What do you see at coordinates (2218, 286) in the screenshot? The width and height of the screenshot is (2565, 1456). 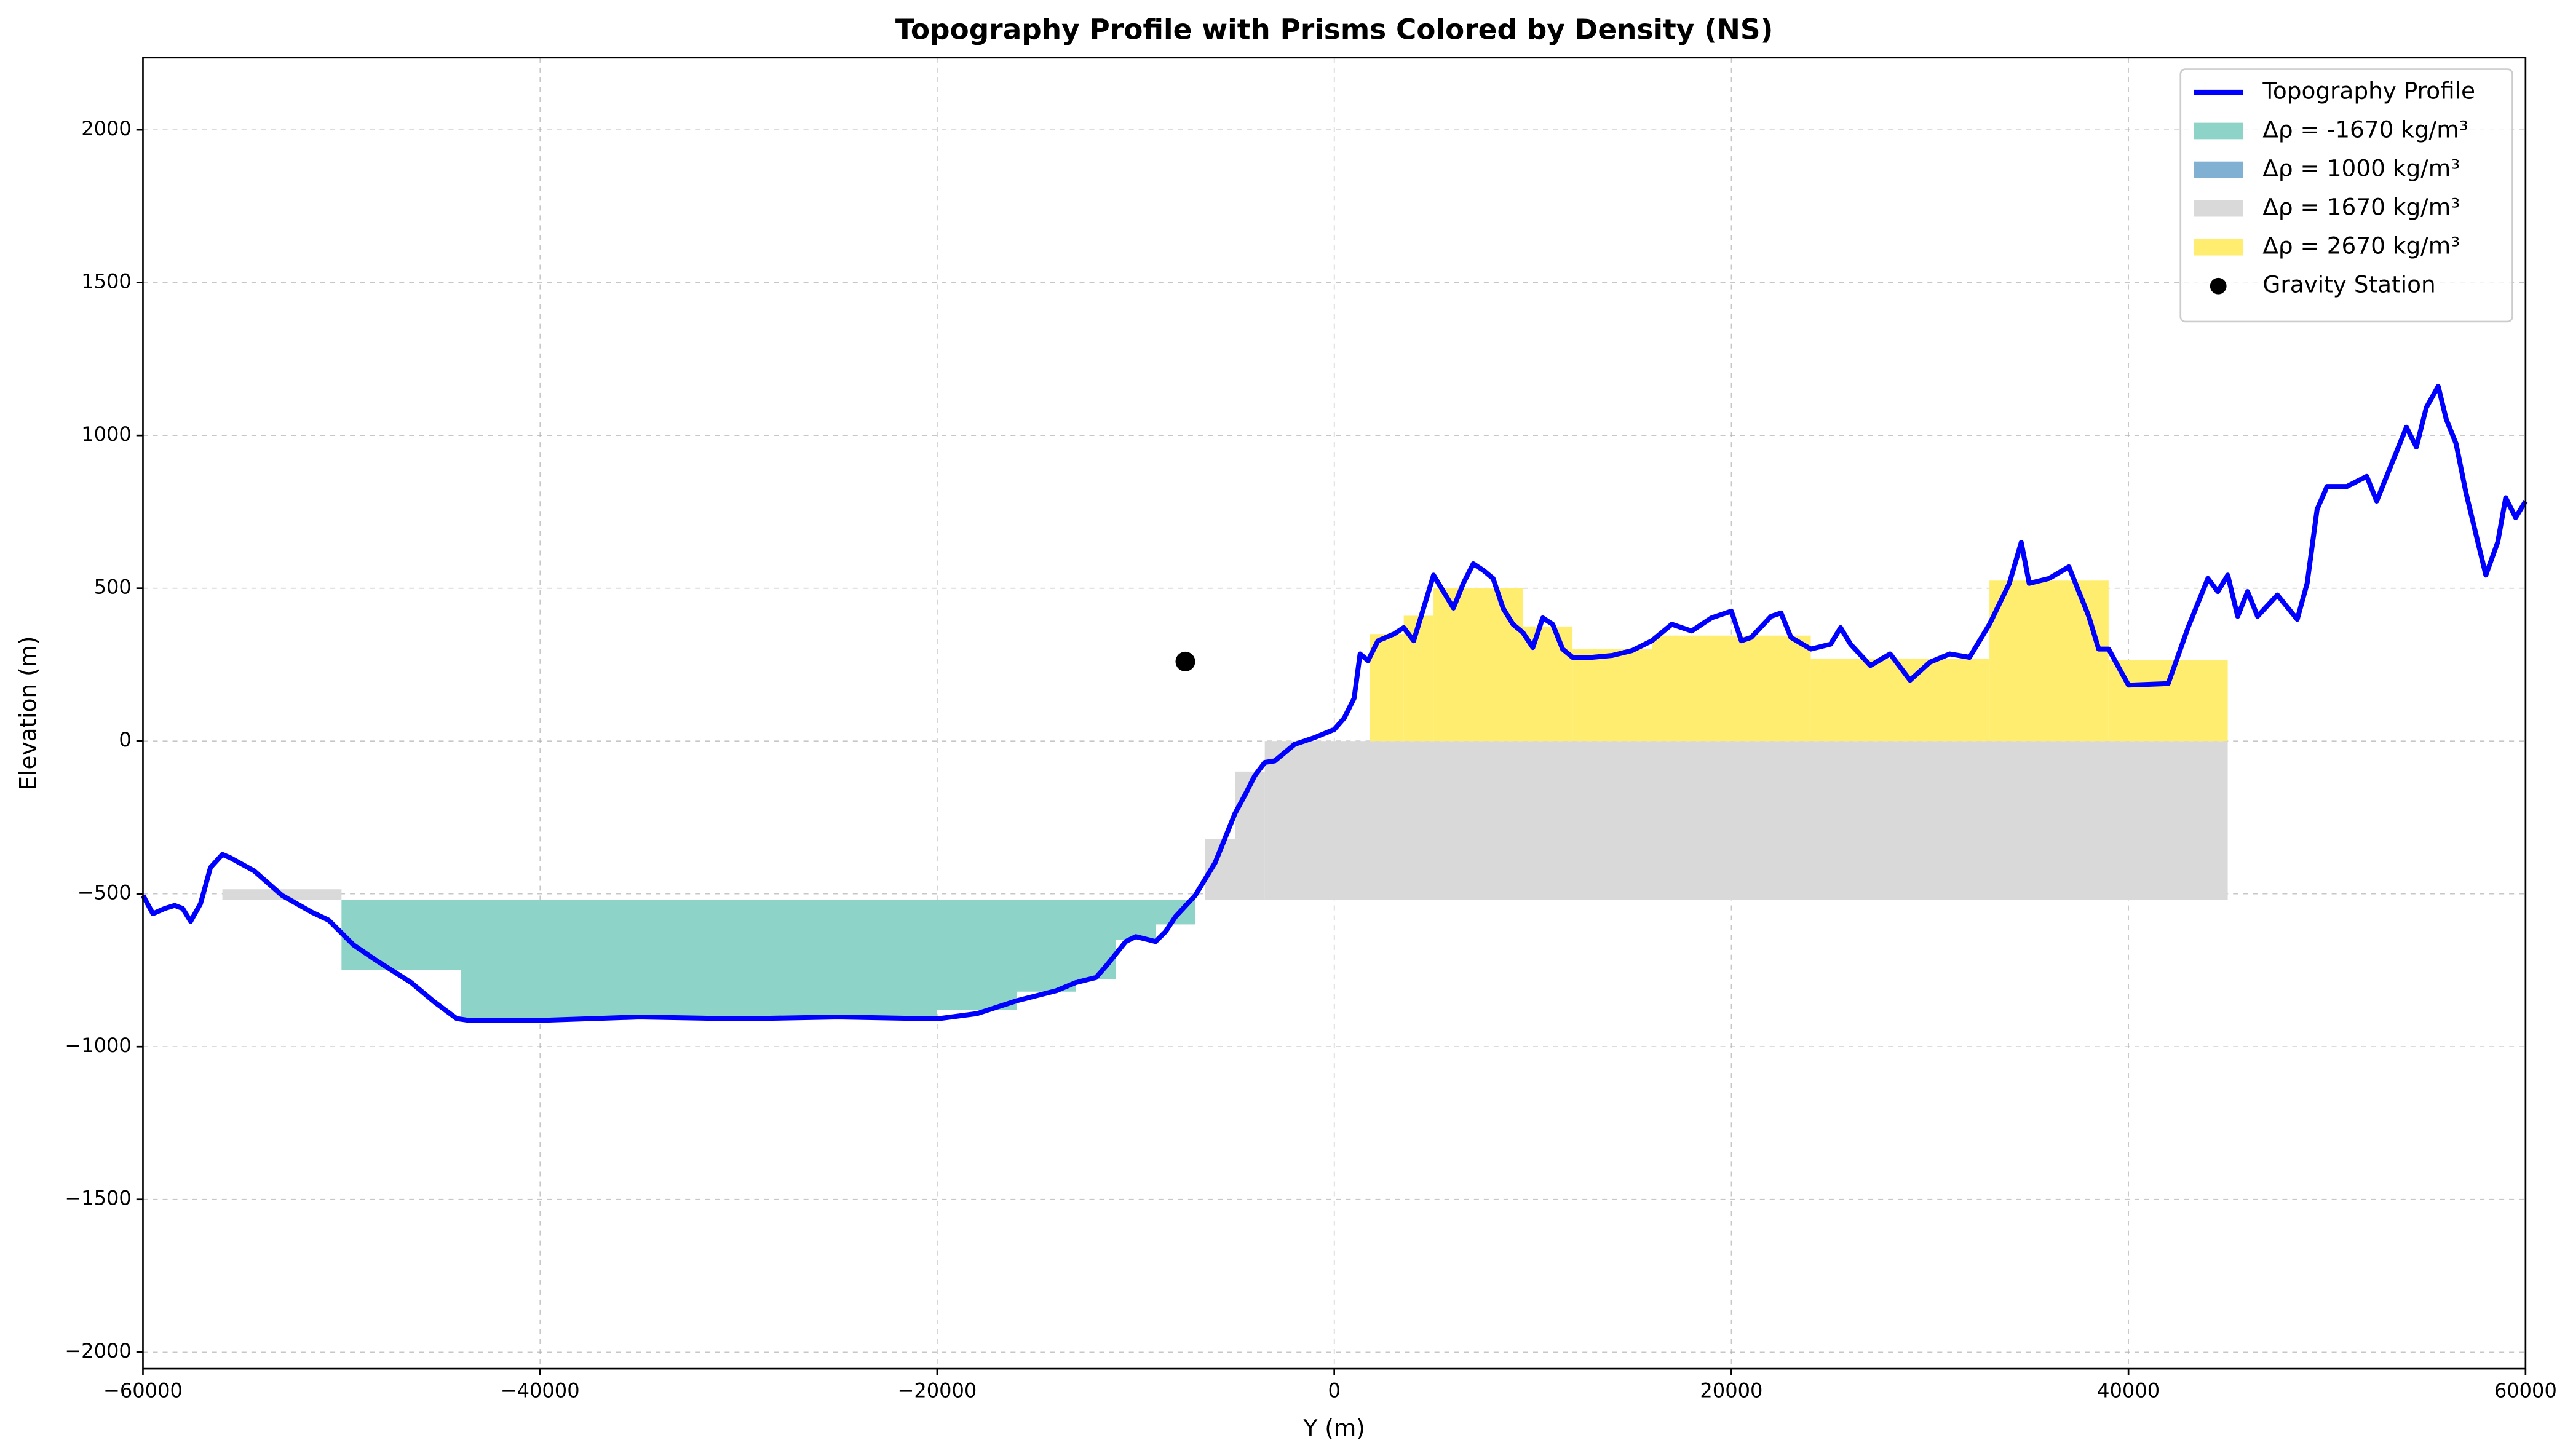 I see `legend-dot` at bounding box center [2218, 286].